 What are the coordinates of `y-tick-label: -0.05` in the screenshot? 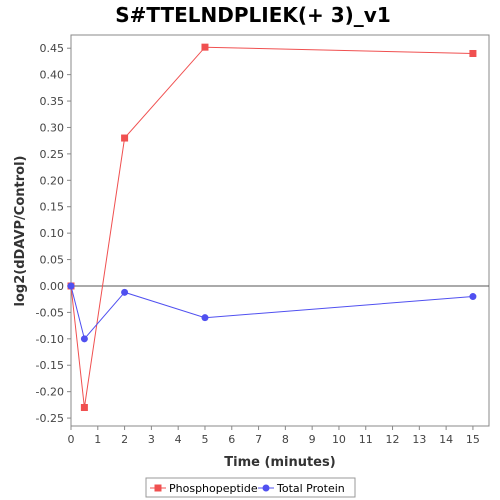 It's located at (50, 312).